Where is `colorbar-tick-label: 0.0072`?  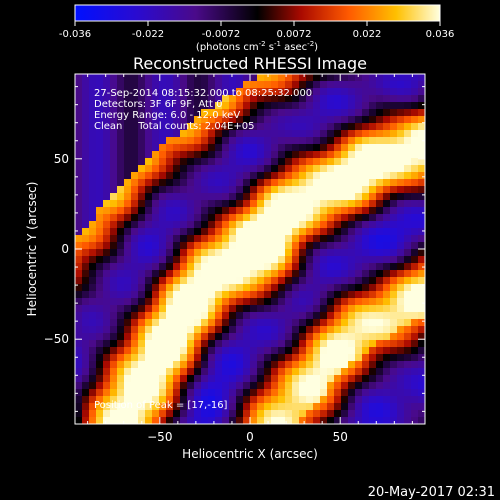
colorbar-tick-label: 0.0072 is located at coordinates (294, 34).